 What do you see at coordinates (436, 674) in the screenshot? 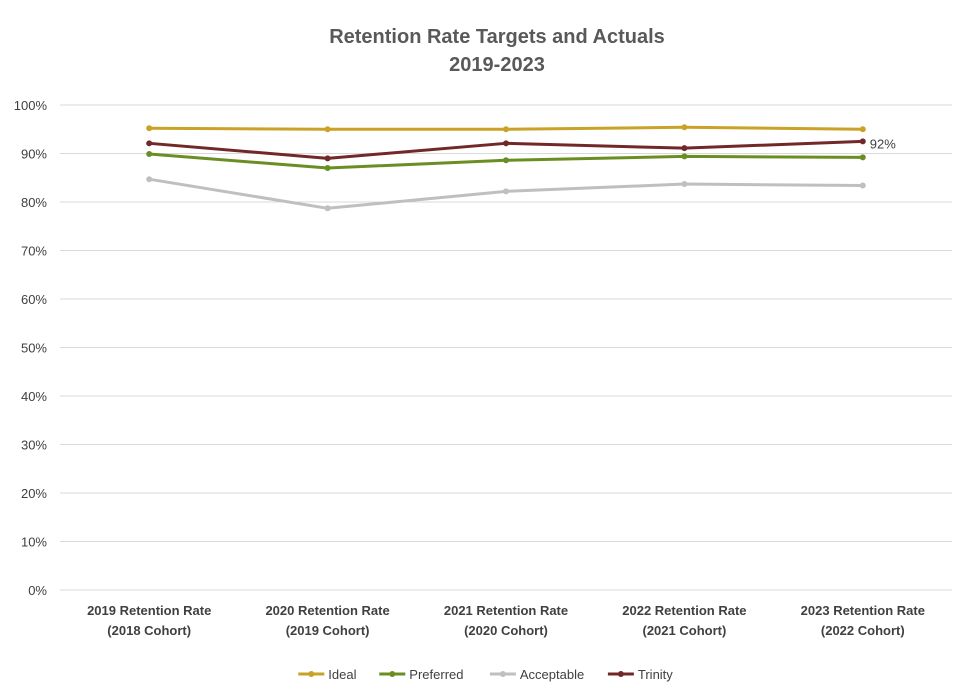
I see `svg-text: Preferred` at bounding box center [436, 674].